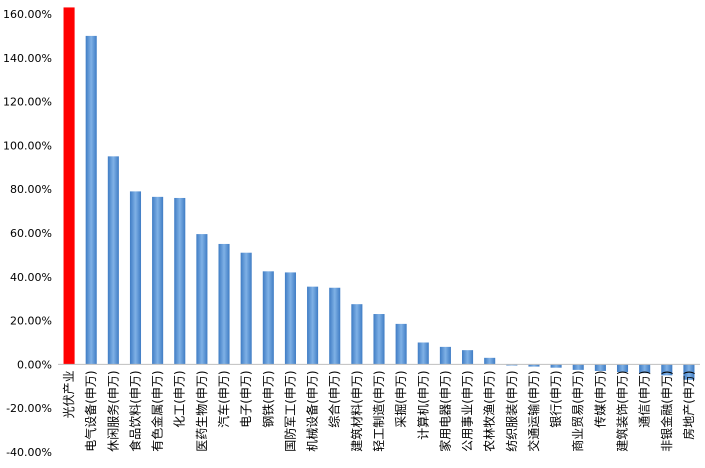 The height and width of the screenshot is (468, 705). I want to click on category-label: 综合(申万), so click(334, 398).